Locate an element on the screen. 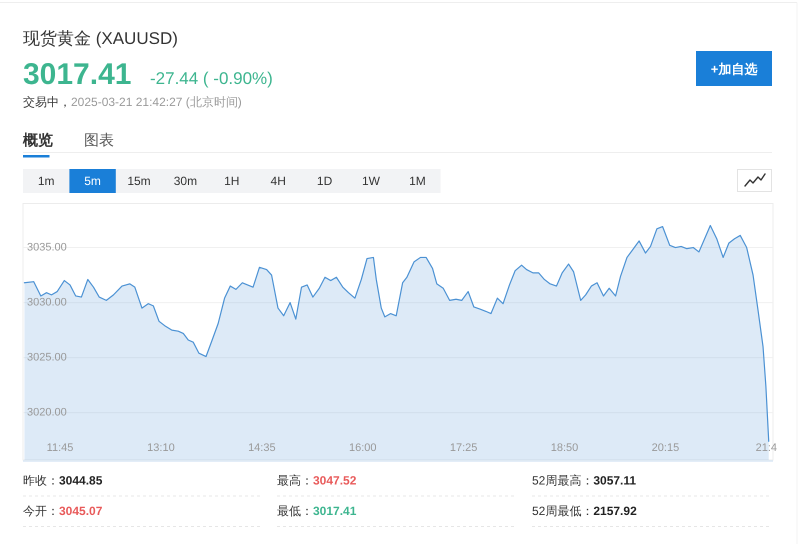 This screenshot has height=544, width=800. button-add: +加自选 is located at coordinates (734, 68).